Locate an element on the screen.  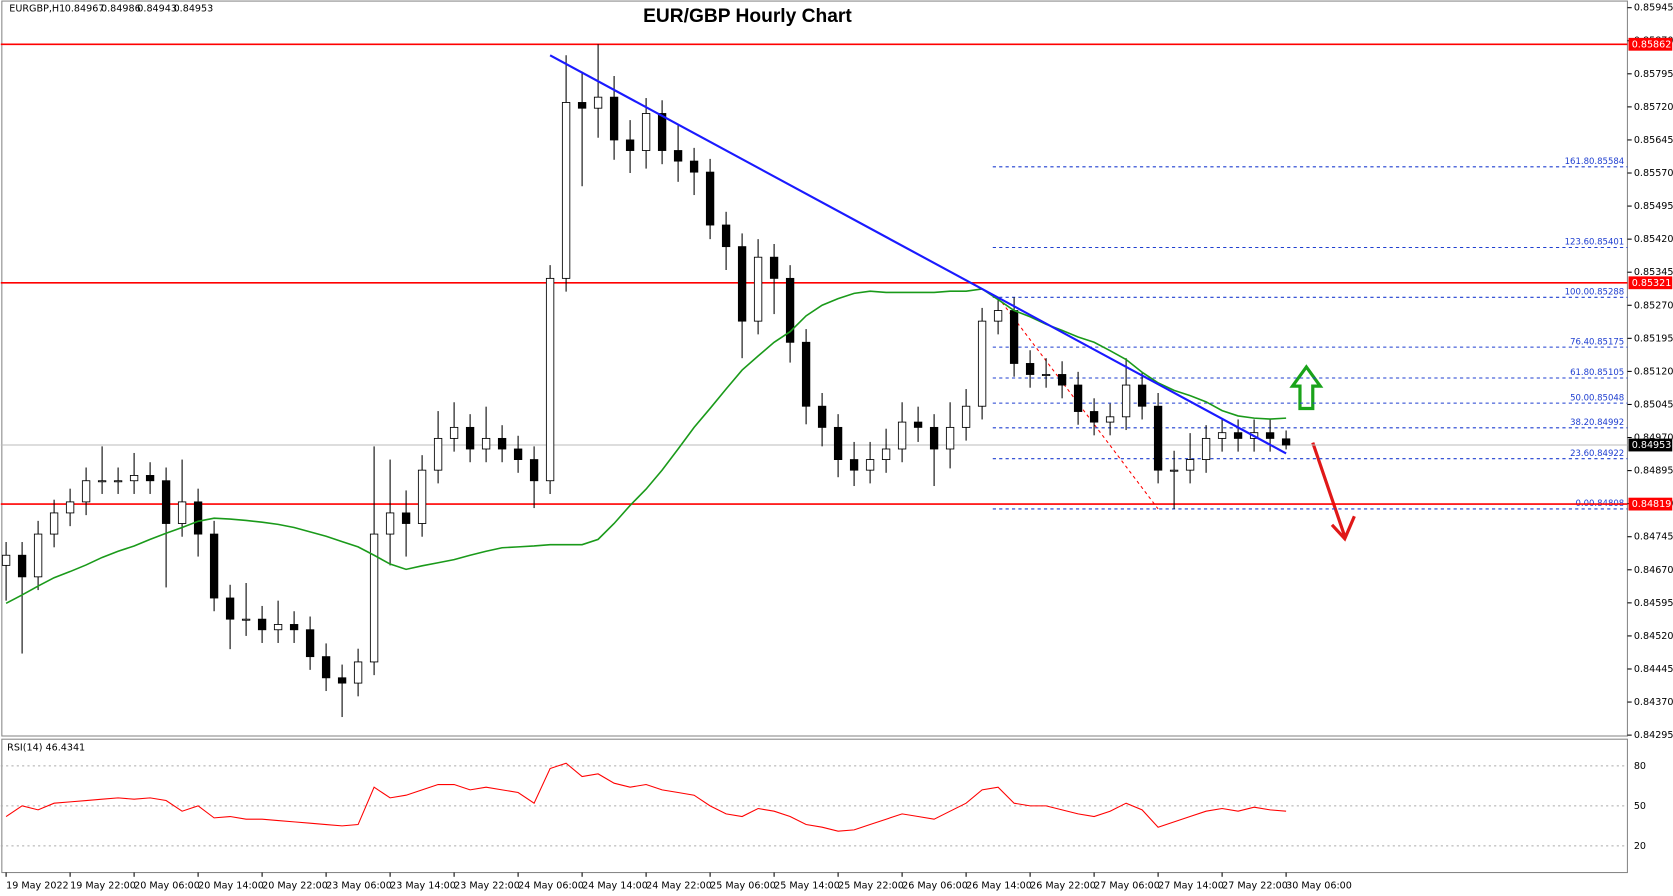
x-tick-label: 26 May 14:00 is located at coordinates (999, 885).